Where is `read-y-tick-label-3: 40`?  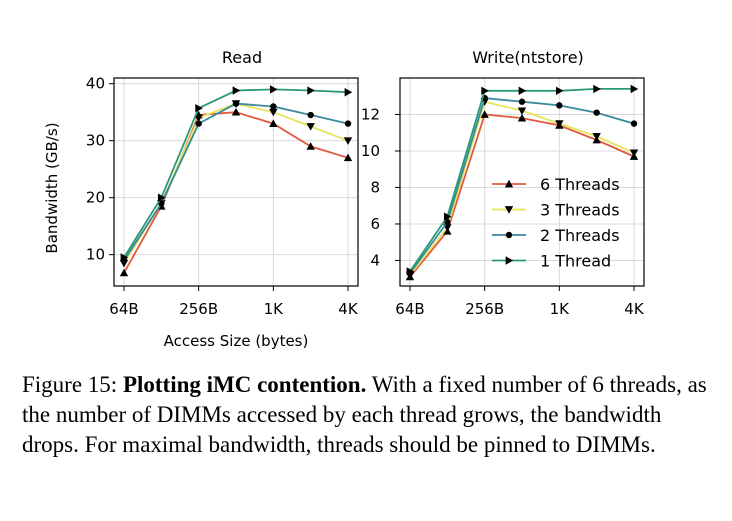 read-y-tick-label-3: 40 is located at coordinates (95, 84).